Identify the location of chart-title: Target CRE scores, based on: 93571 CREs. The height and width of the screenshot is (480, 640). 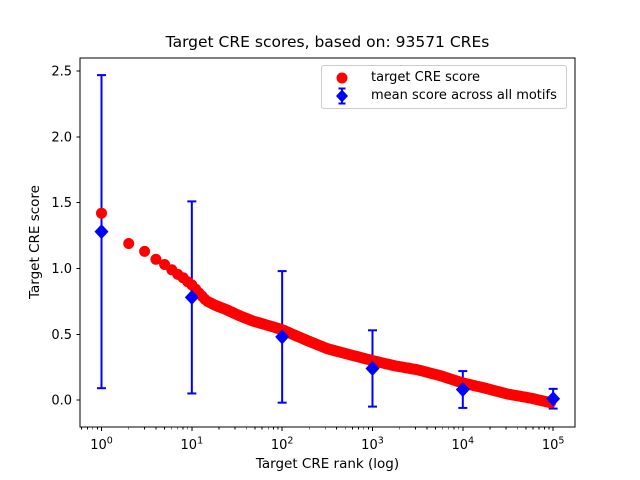
(327, 42).